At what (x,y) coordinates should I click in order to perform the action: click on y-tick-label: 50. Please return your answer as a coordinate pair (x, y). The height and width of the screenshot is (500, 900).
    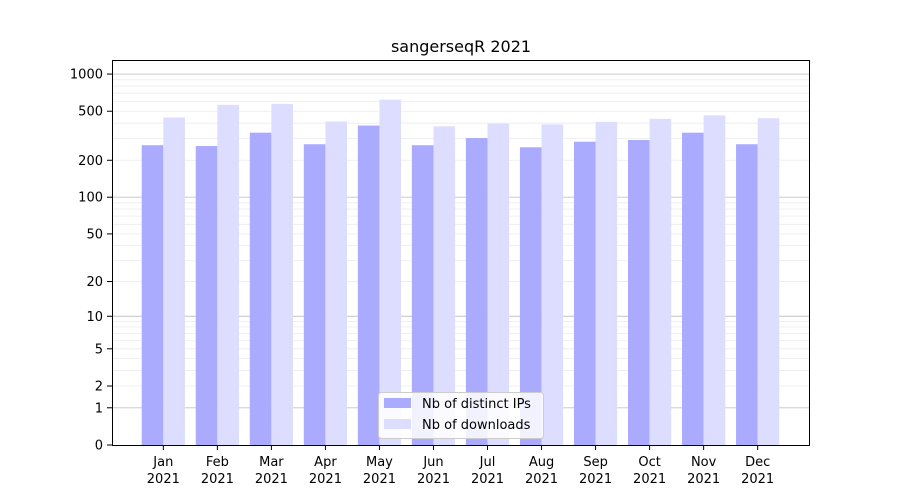
    Looking at the image, I should click on (94, 234).